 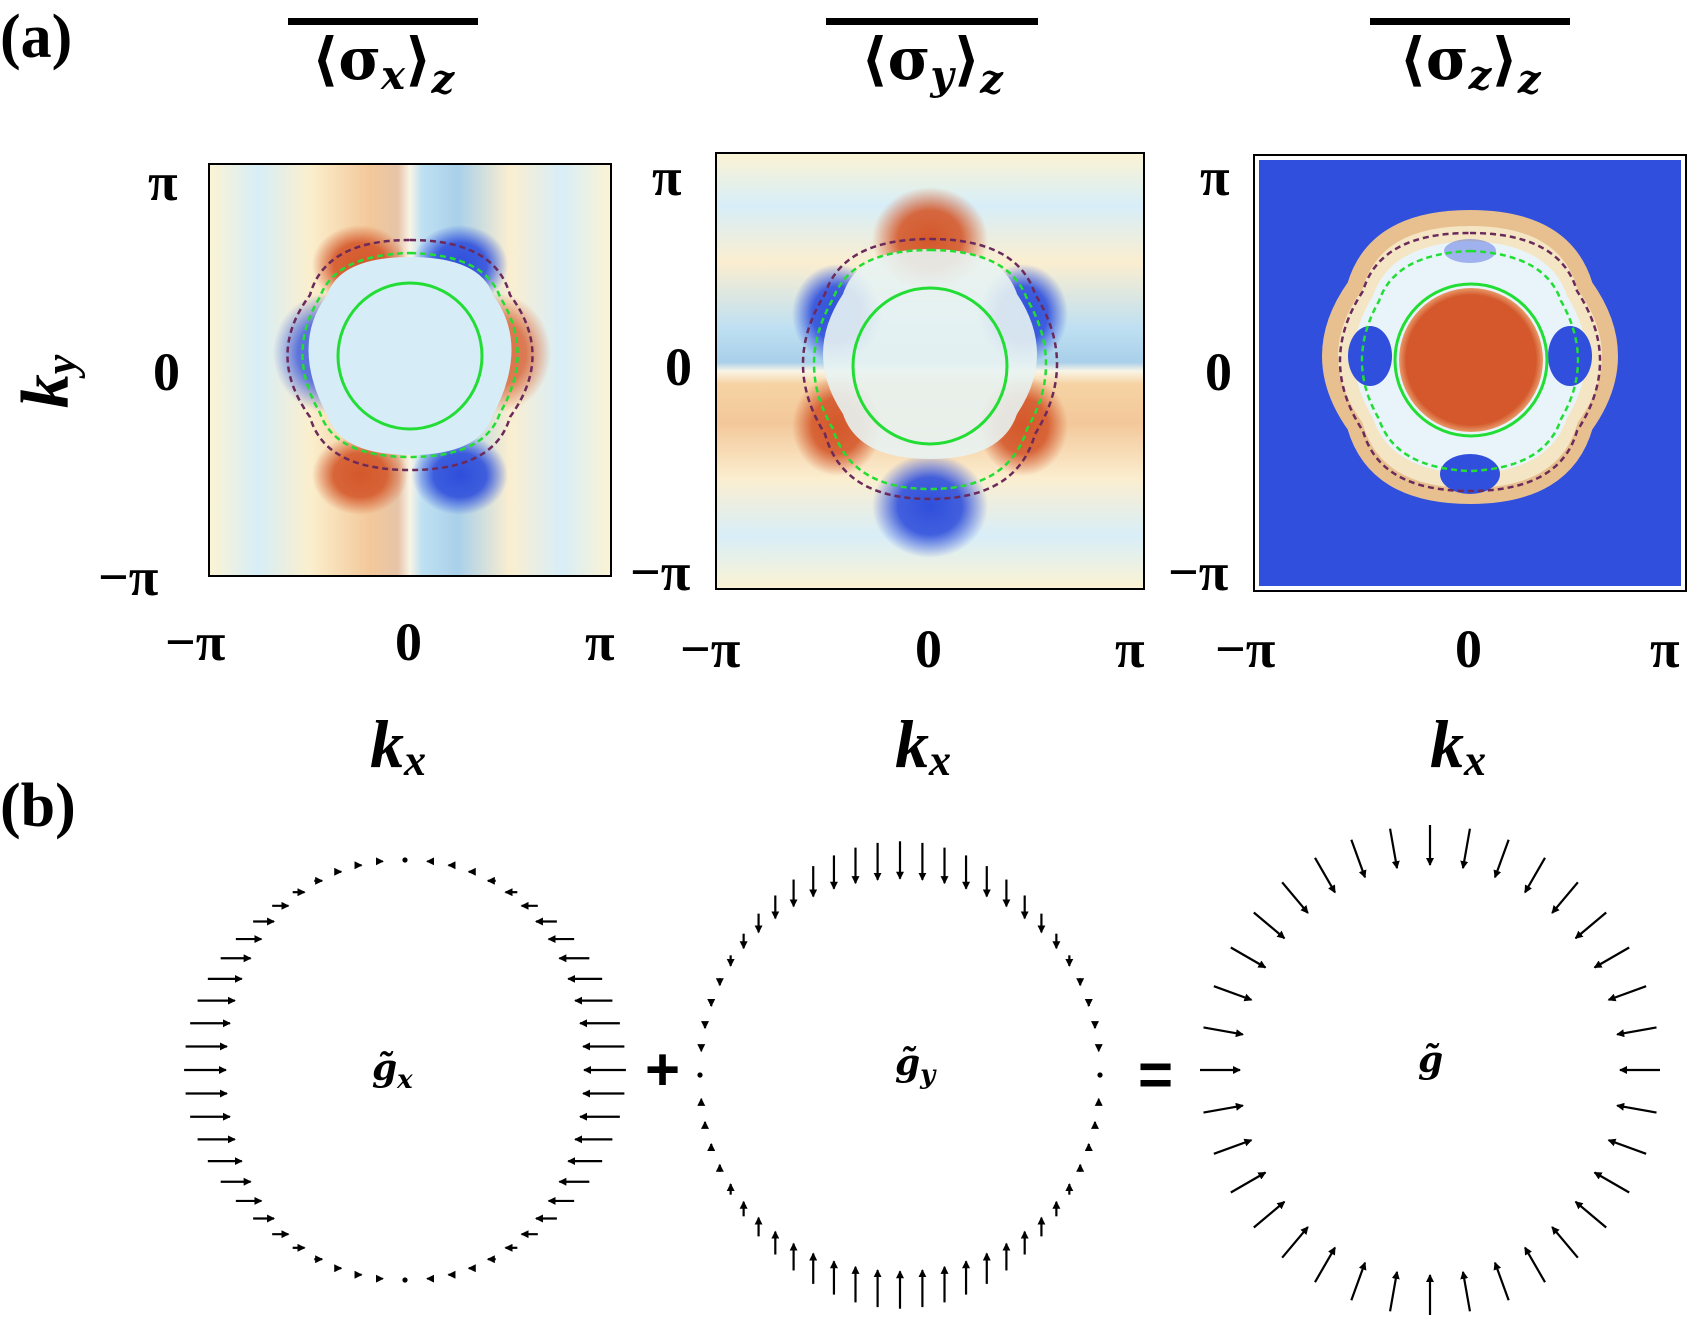 What do you see at coordinates (710, 649) in the screenshot?
I see `xtick-negpi-2: −π` at bounding box center [710, 649].